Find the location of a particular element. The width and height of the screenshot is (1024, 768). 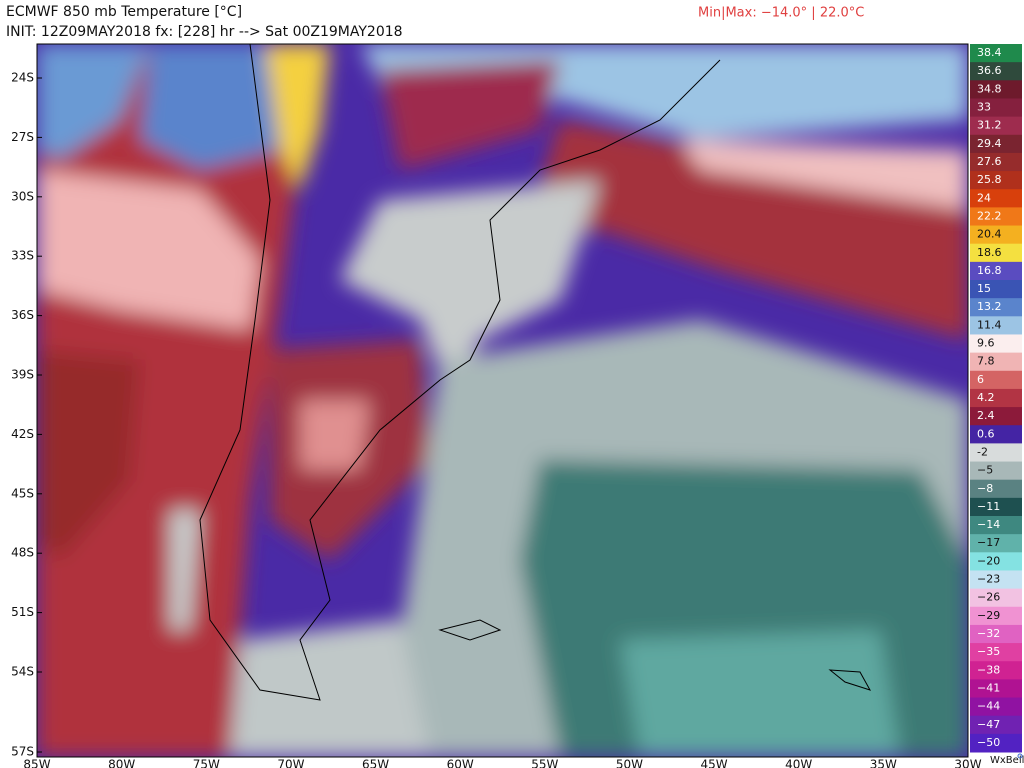

colorbar-label: 11.4 is located at coordinates (989, 324).